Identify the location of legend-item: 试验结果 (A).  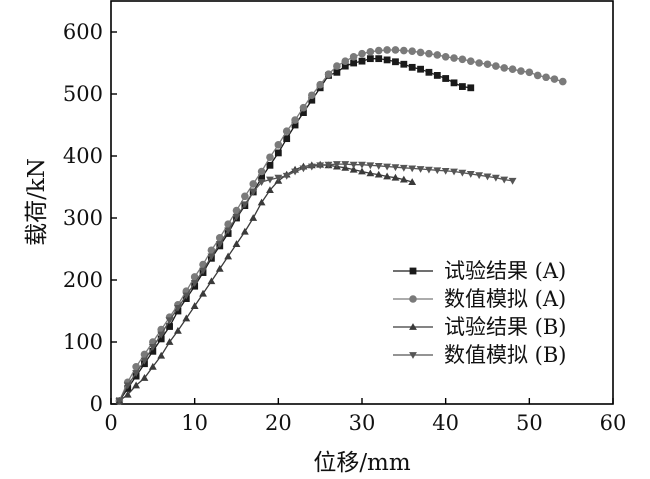
(479, 271).